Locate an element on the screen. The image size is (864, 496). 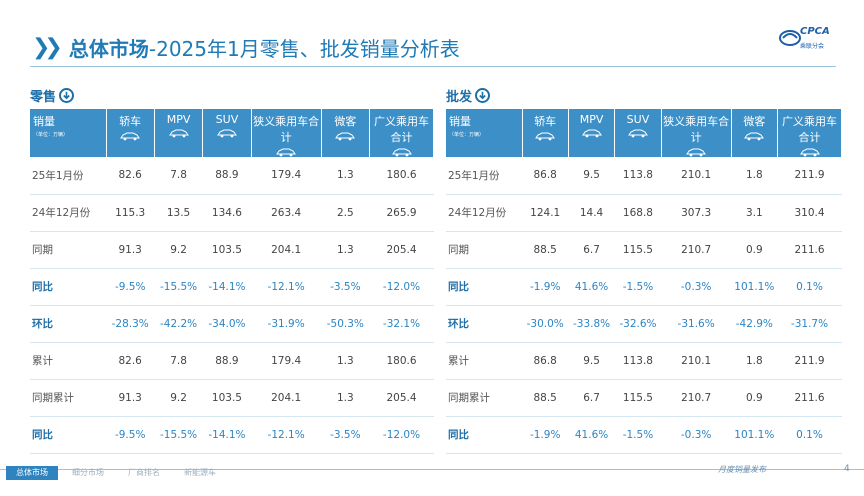
column-header-label: 轿车 is located at coordinates (545, 121).